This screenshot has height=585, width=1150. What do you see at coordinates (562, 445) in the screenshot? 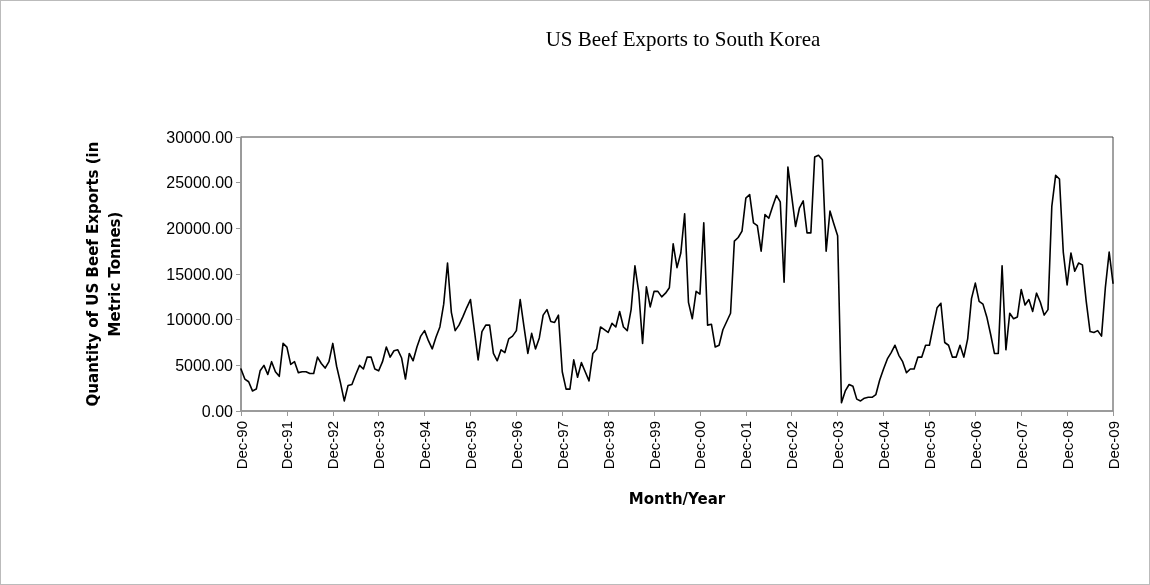
I see `x-tick-label: Dec-97` at bounding box center [562, 445].